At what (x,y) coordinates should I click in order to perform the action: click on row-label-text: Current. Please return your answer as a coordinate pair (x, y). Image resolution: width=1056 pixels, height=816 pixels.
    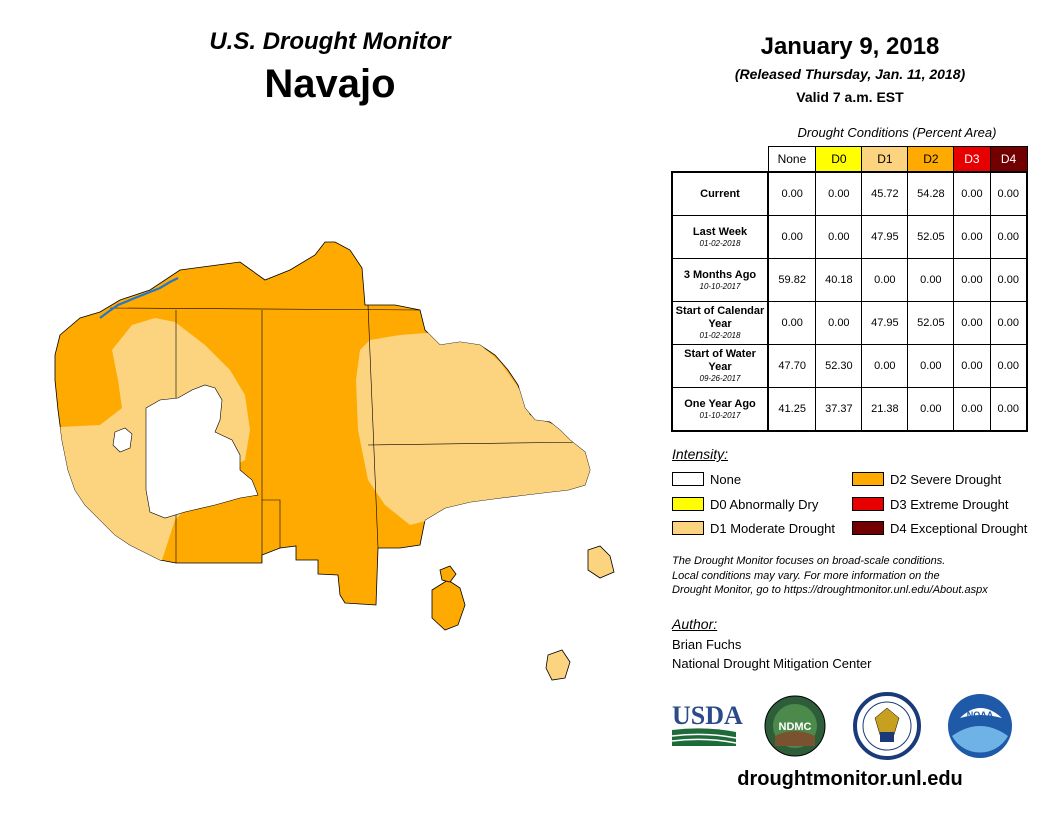
    Looking at the image, I should click on (720, 193).